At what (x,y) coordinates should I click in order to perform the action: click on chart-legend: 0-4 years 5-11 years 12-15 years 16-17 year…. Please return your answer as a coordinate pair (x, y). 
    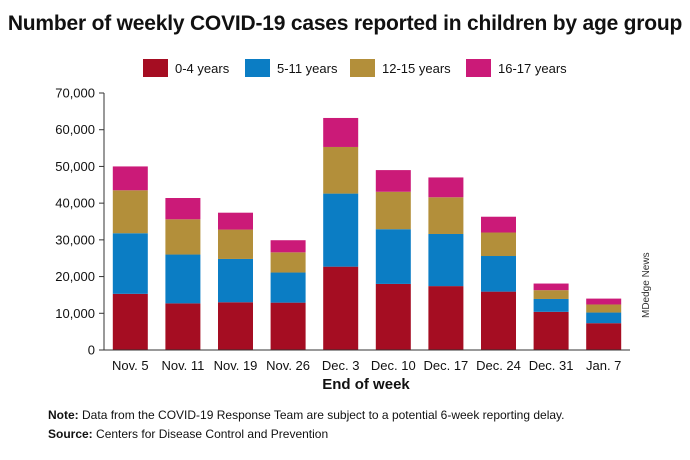
    Looking at the image, I should click on (355, 68).